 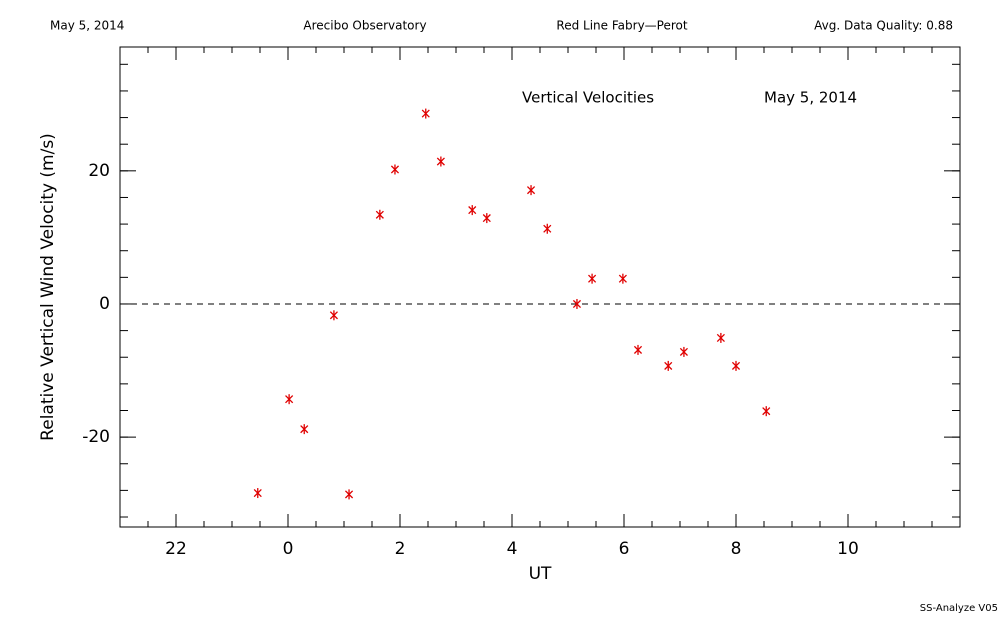 What do you see at coordinates (588, 98) in the screenshot?
I see `chart-title: Vertical Velocities` at bounding box center [588, 98].